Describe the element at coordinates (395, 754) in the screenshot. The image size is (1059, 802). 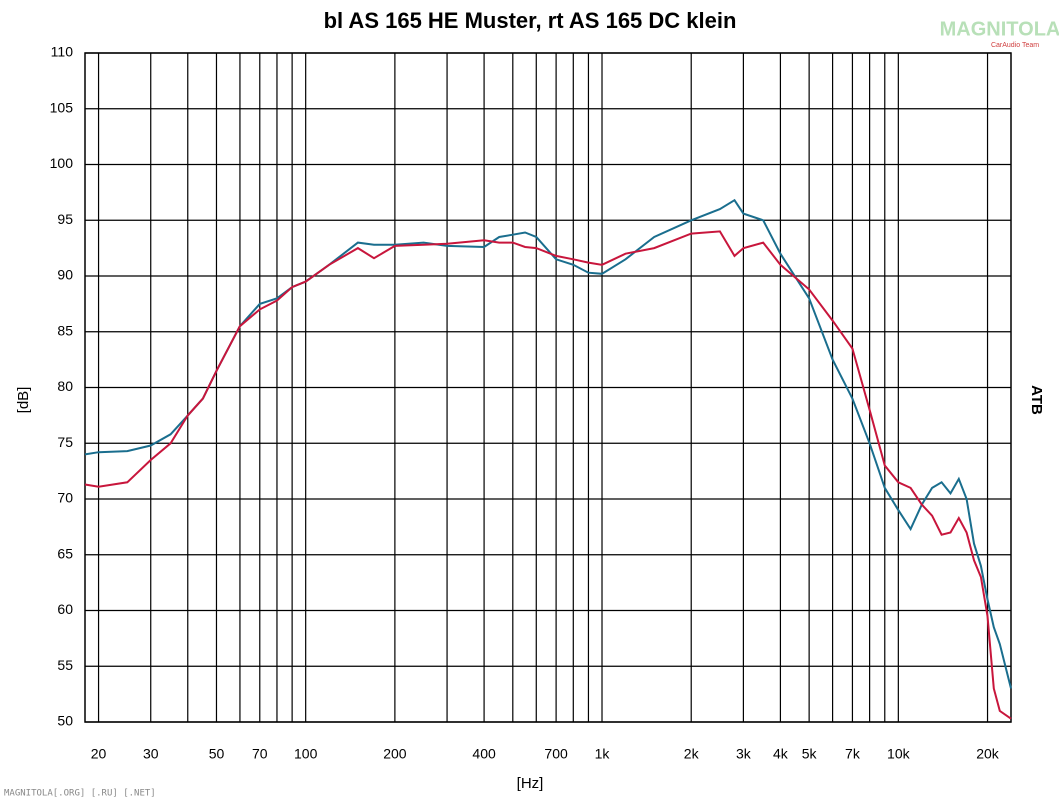
I see `x-tick-label: 200` at that location.